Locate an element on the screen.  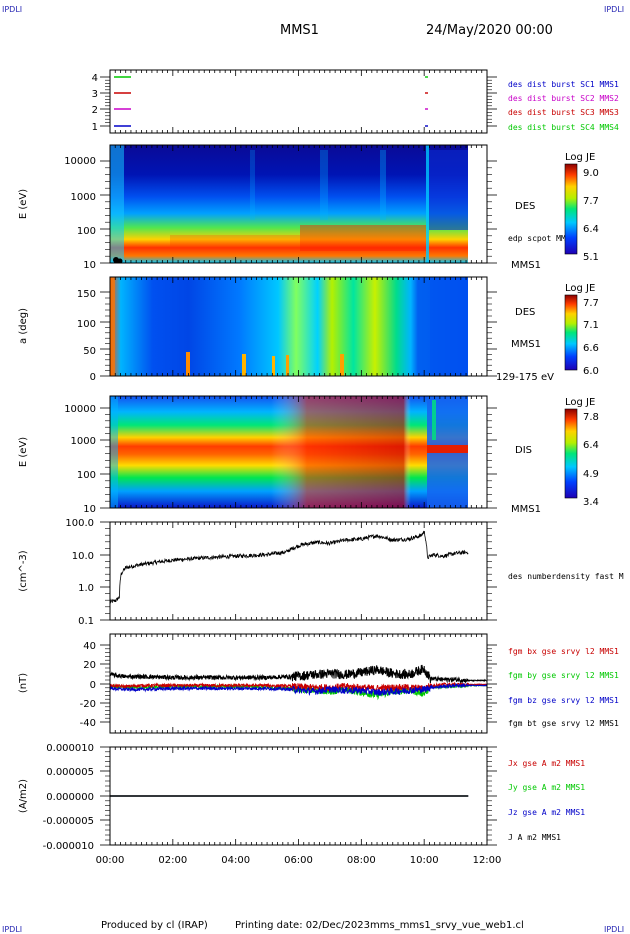
current-ytick-0: 0.000000 is located at coordinates (70, 797).